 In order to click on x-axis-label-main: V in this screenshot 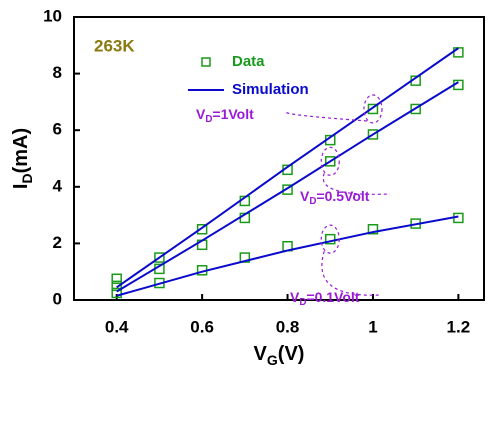, I will do `click(261, 354)`.